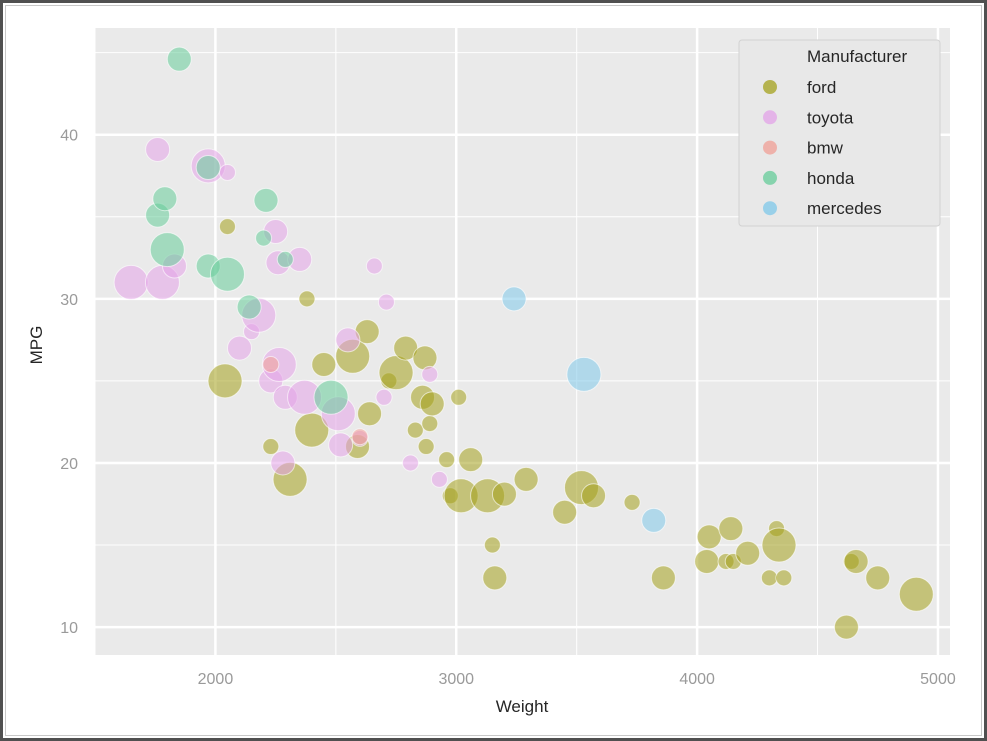 This screenshot has width=987, height=741. What do you see at coordinates (825, 148) in the screenshot?
I see `legend-label-bmw: bmw` at bounding box center [825, 148].